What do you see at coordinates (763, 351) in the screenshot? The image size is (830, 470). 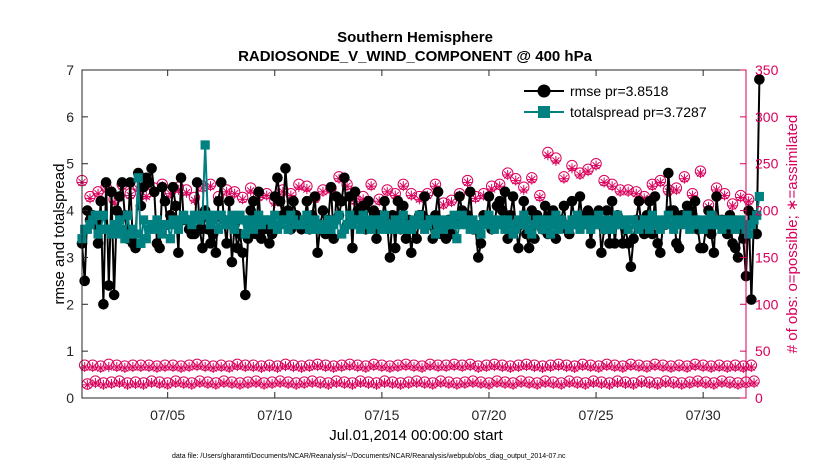 I see `y2-tick-label: 50` at bounding box center [763, 351].